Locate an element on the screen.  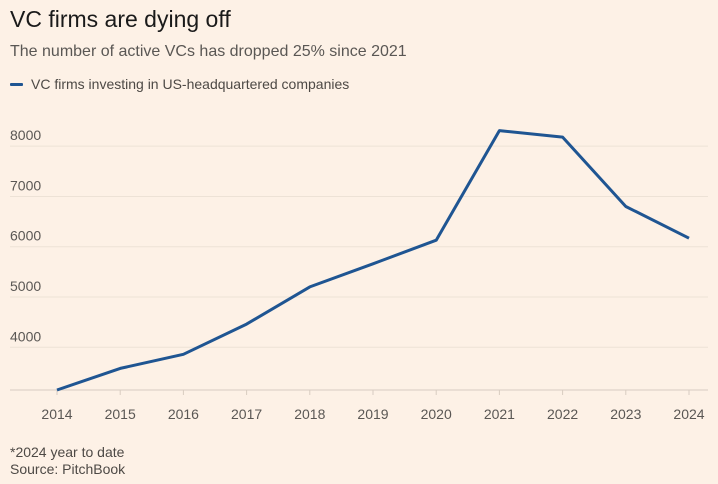
y-tick-label: 6000 is located at coordinates (25, 236).